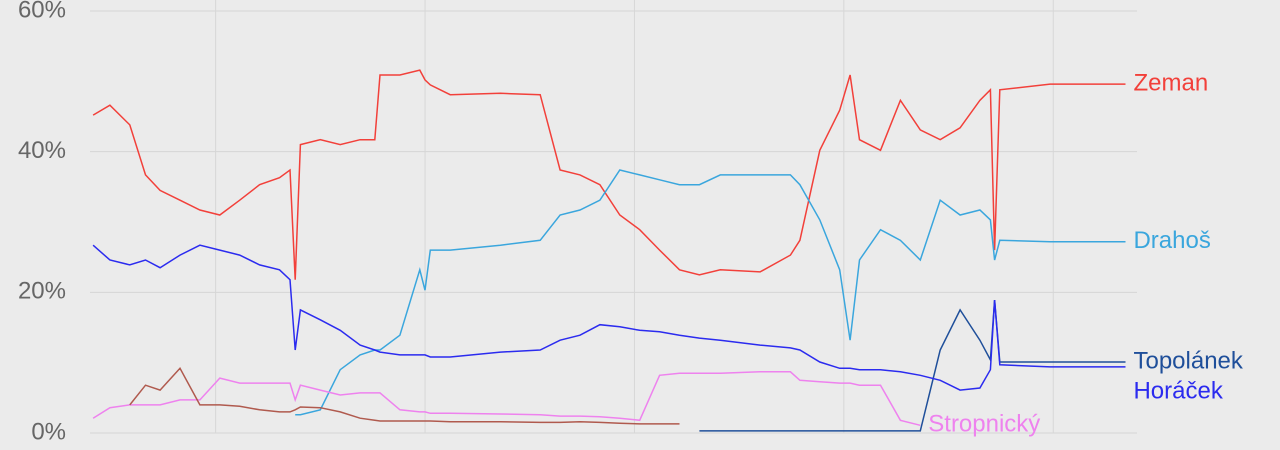  I want to click on series-label: Zeman, so click(1170, 82).